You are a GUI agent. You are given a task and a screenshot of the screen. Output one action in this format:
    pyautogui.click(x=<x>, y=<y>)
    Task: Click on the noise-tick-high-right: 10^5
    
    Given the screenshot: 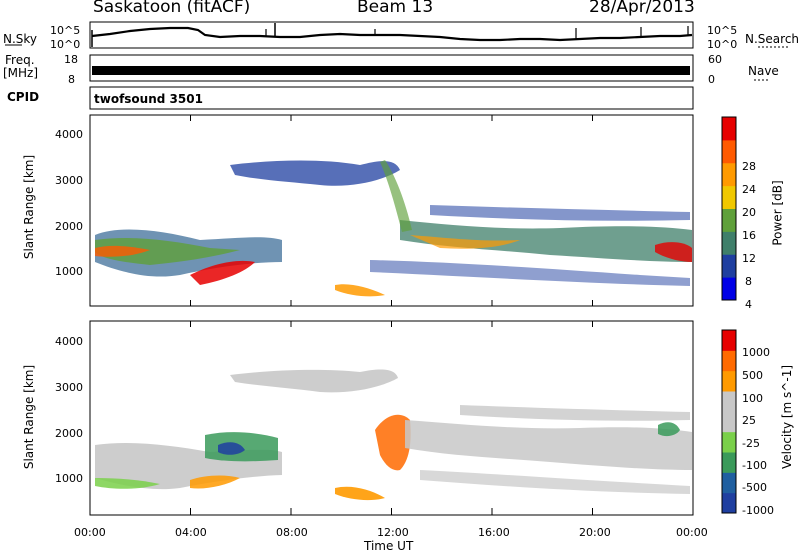 What is the action you would take?
    pyautogui.click(x=722, y=30)
    